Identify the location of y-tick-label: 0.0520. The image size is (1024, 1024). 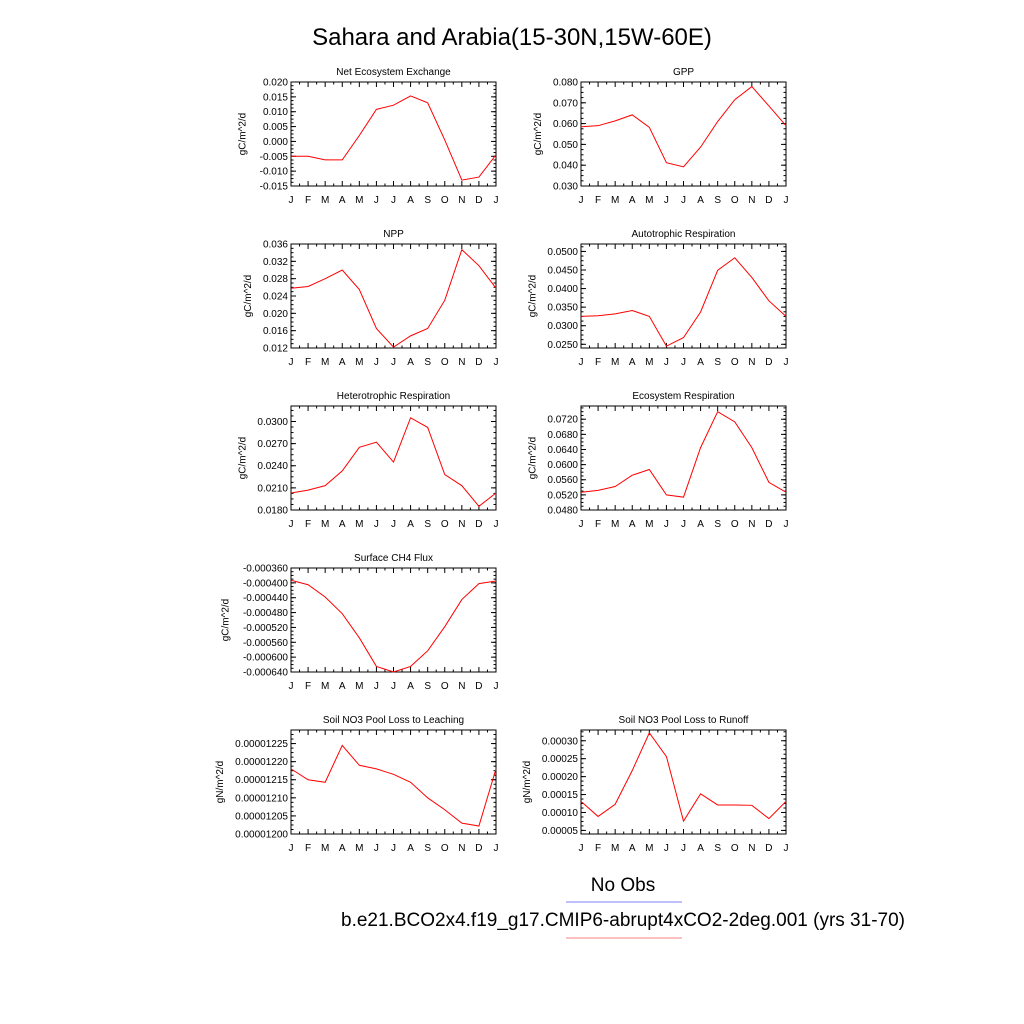
(562, 495).